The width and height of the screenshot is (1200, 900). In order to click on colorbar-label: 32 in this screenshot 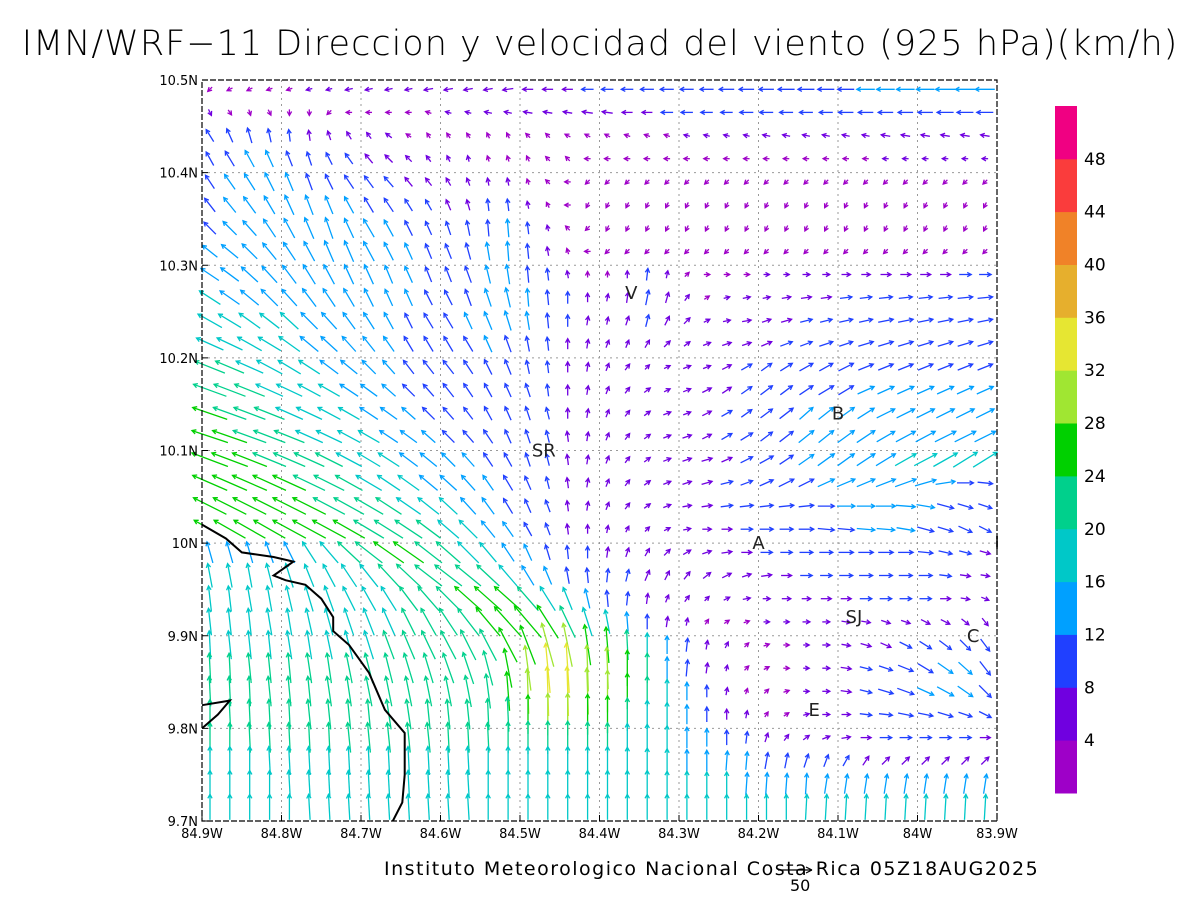, I will do `click(1095, 371)`.